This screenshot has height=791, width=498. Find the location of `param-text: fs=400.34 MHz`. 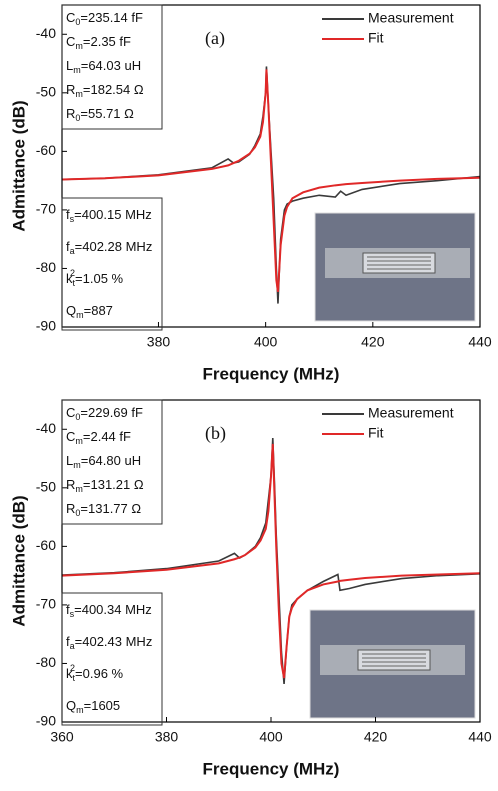

param-text: fs=400.34 MHz is located at coordinates (109, 610).